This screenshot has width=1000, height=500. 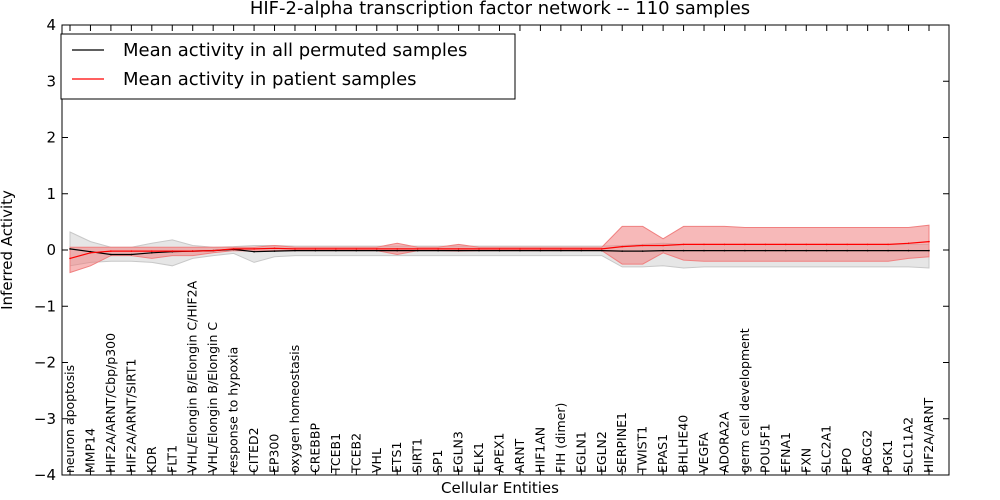 I want to click on legend-label-patient: Mean activity in patient samples, so click(x=270, y=79).